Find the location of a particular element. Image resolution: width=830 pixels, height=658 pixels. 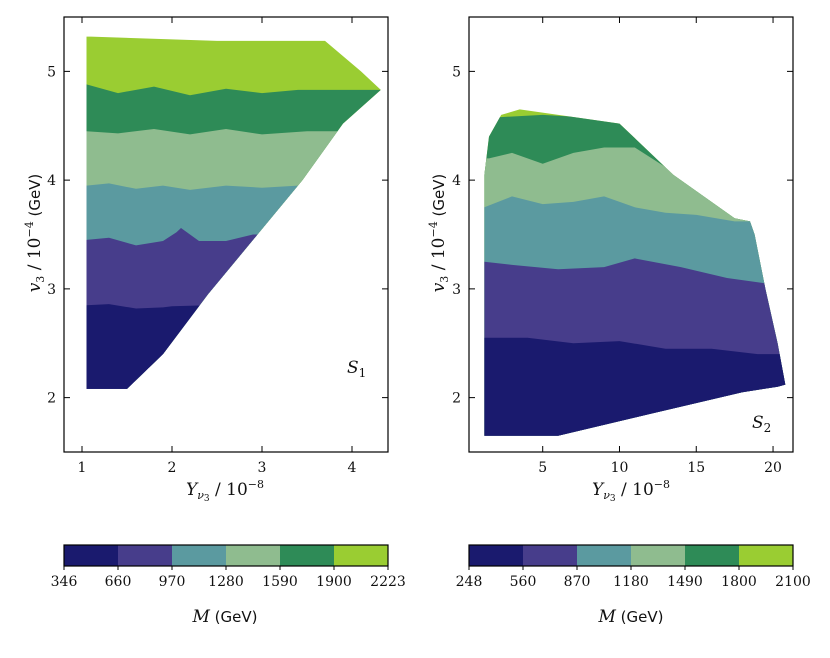

y-tick-label-s1: 5 is located at coordinates (51, 72).